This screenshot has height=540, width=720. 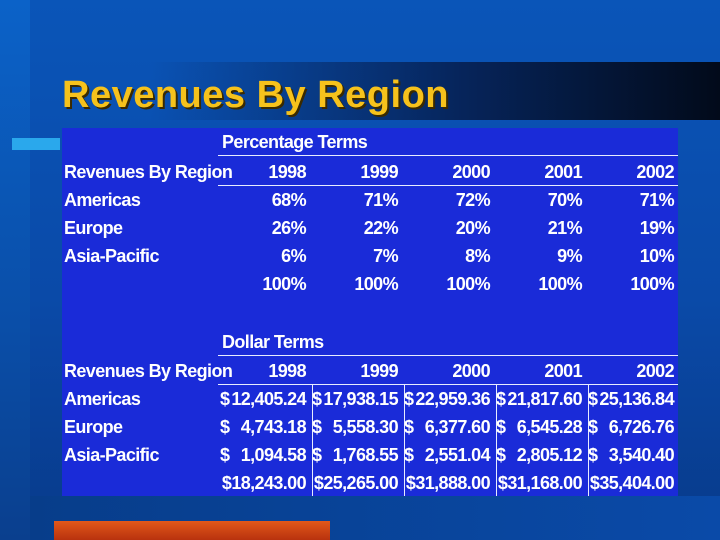 I want to click on amount: 17,938.15, so click(x=360, y=399).